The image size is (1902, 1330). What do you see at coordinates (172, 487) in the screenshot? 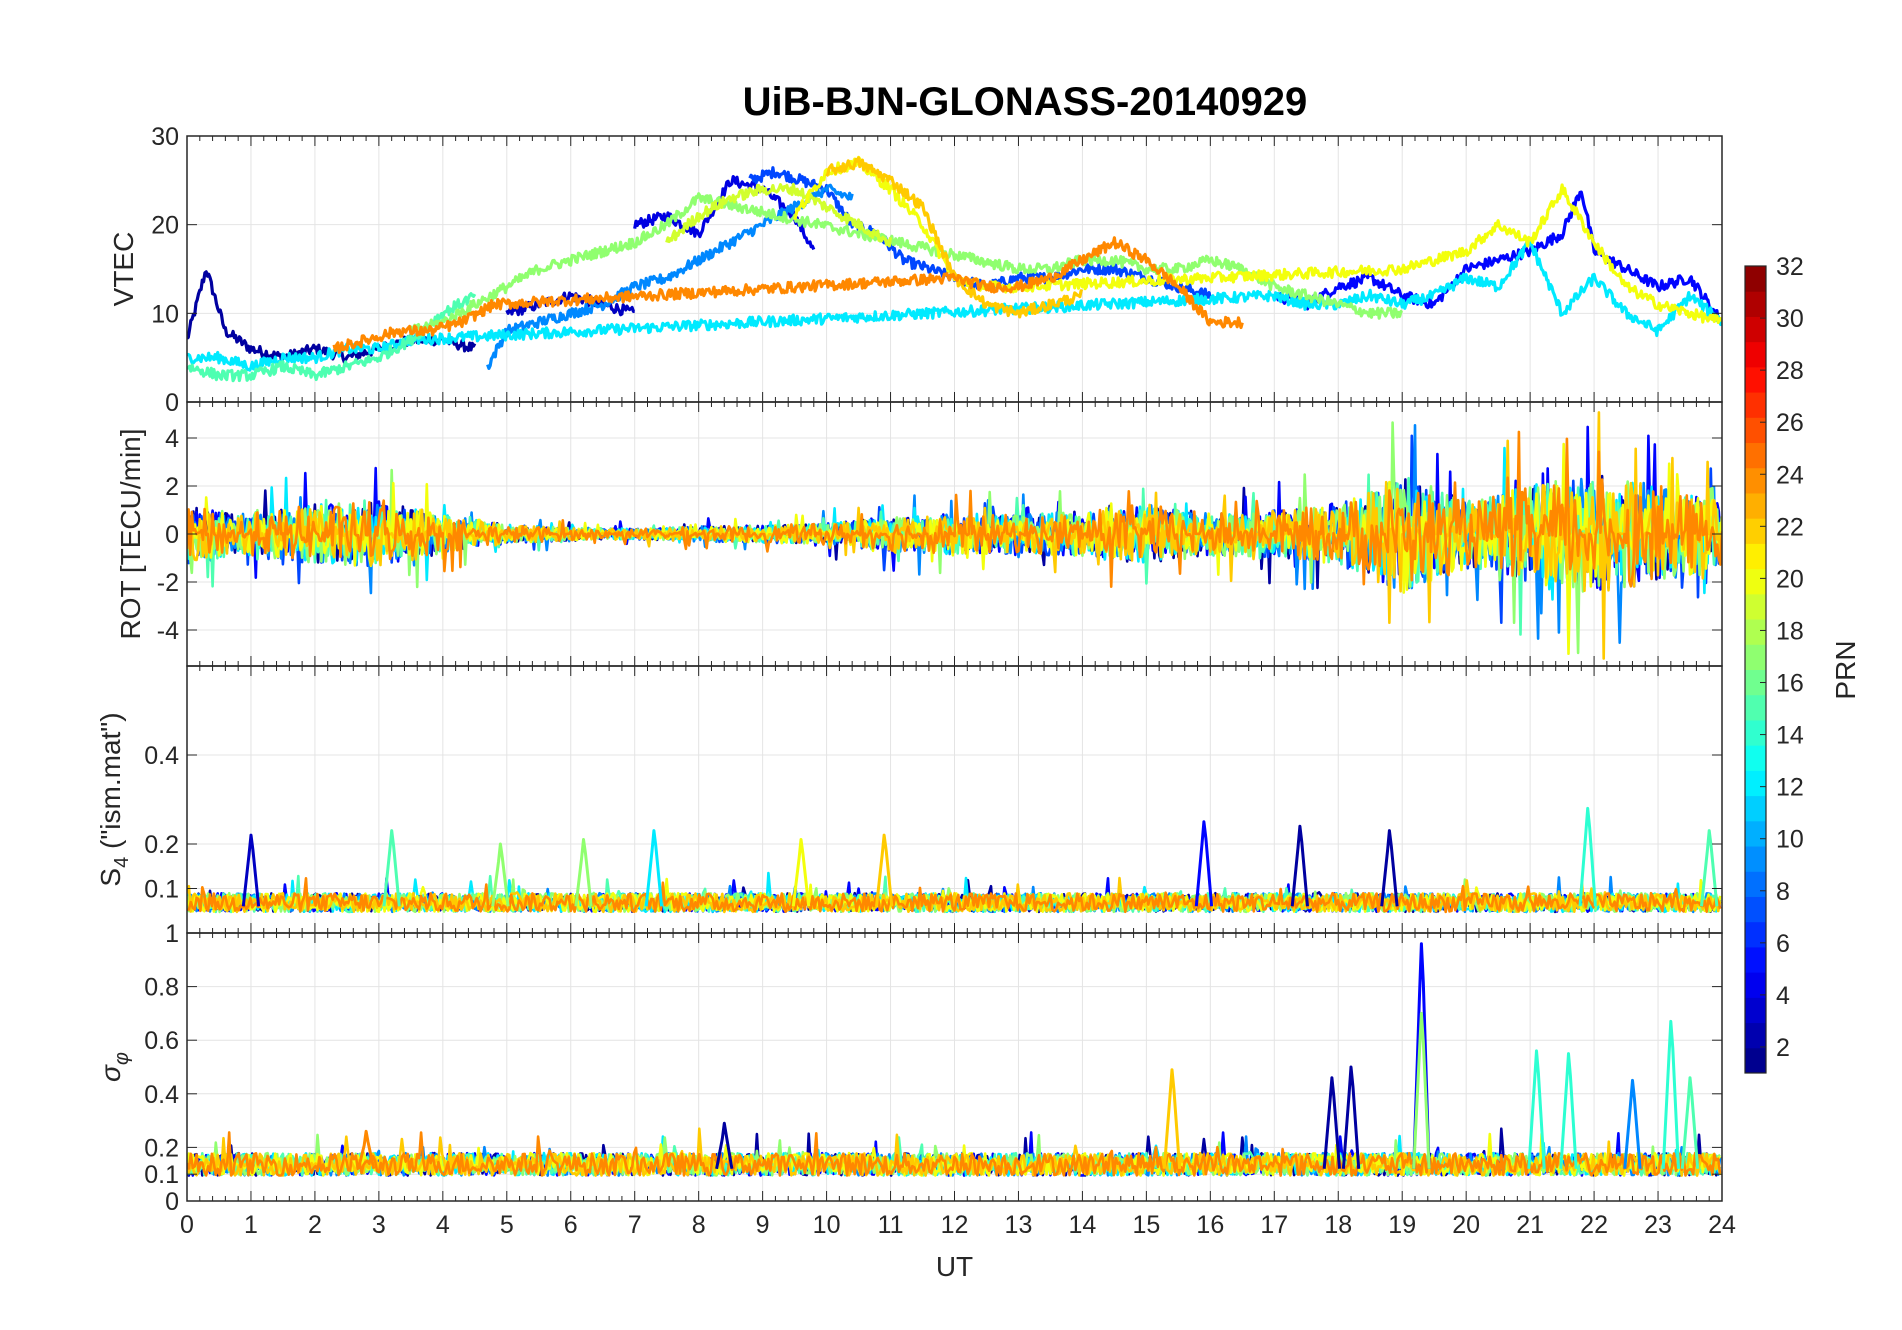
I see `ytick-label-rot-3: 2` at bounding box center [172, 487].